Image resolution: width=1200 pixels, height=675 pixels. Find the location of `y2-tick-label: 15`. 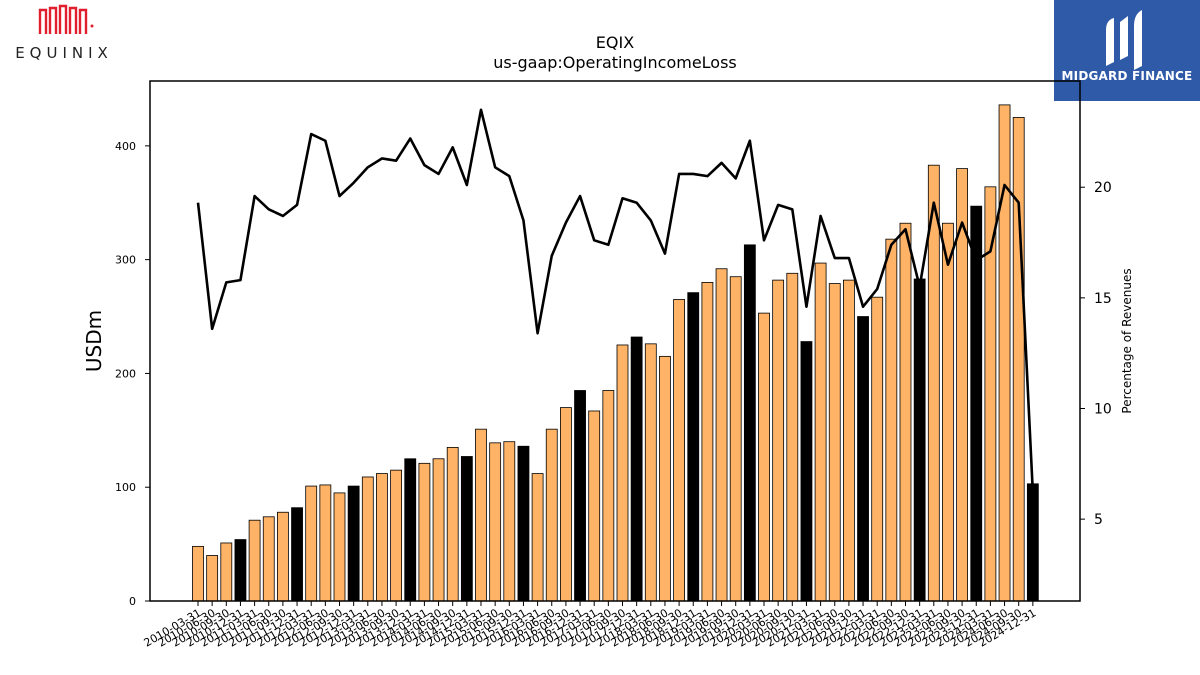

y2-tick-label: 15 is located at coordinates (1103, 299).